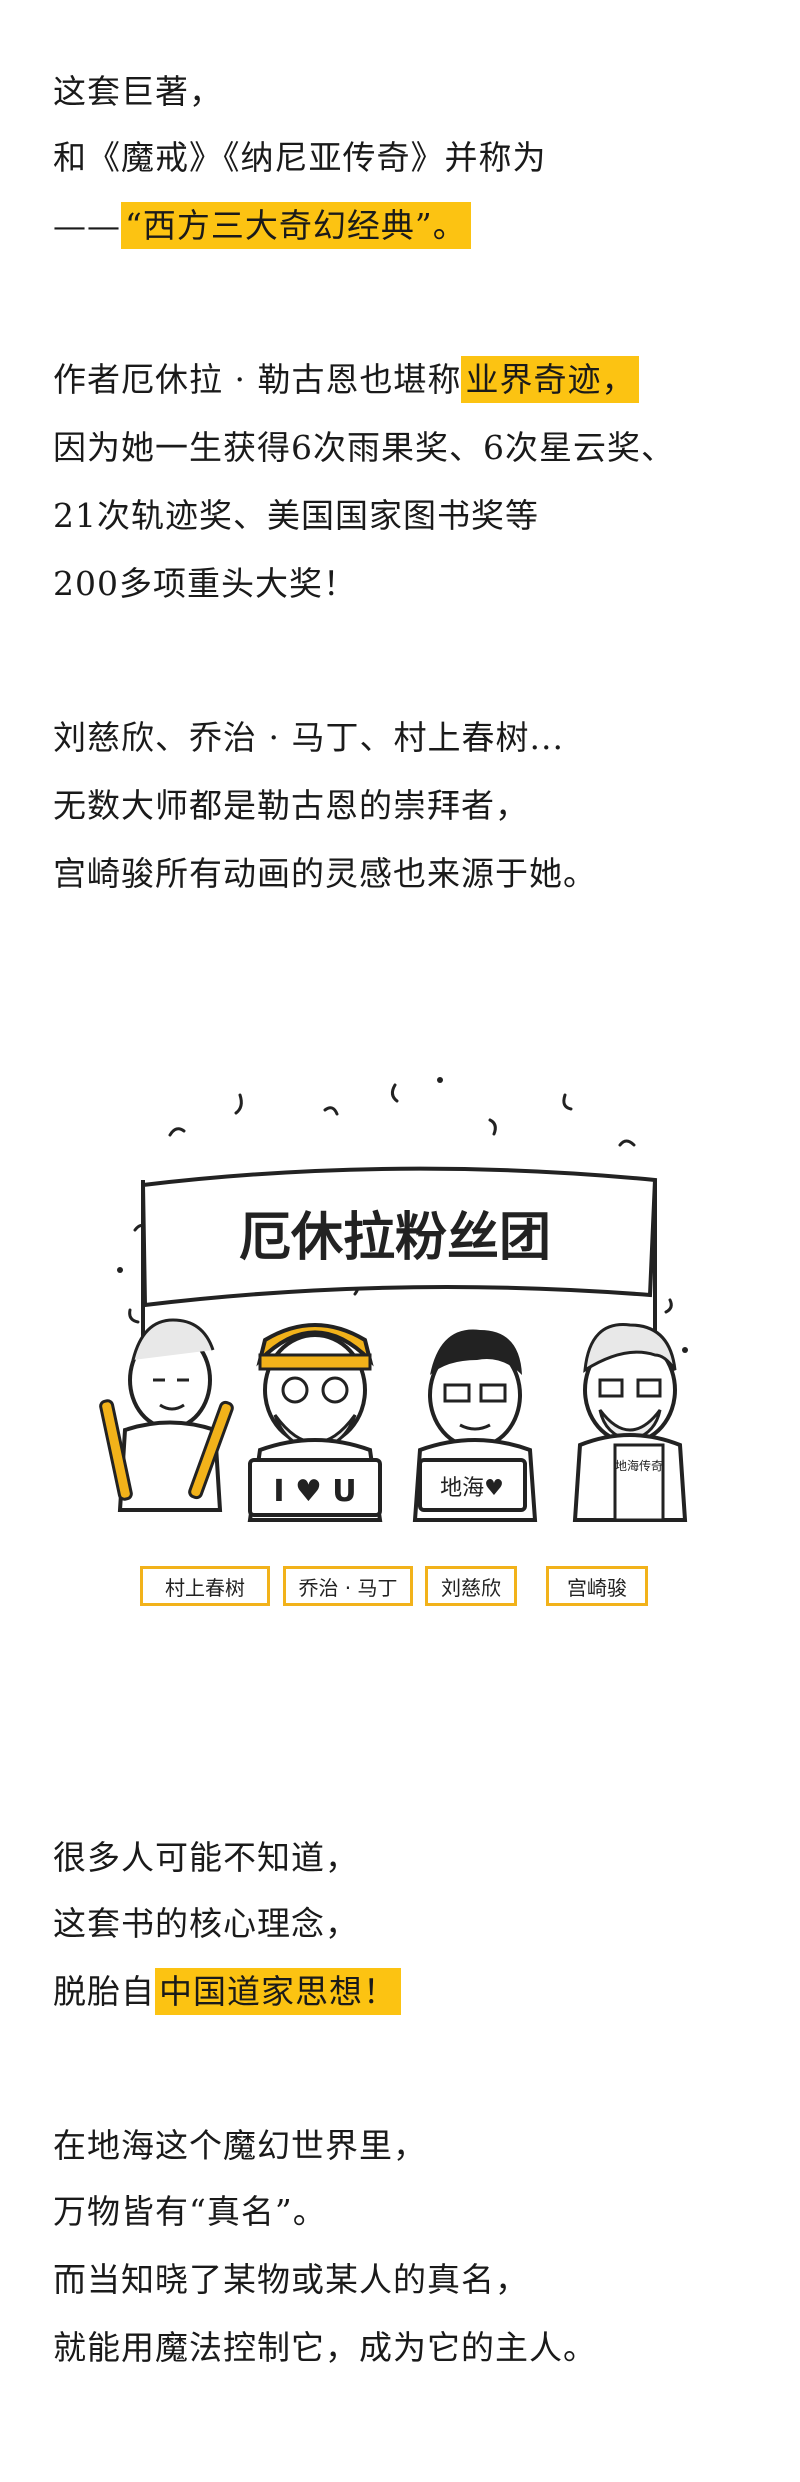 The width and height of the screenshot is (800, 2482). Describe the element at coordinates (630, 1422) in the screenshot. I see `person-miyazaki: 地海传奇` at that location.